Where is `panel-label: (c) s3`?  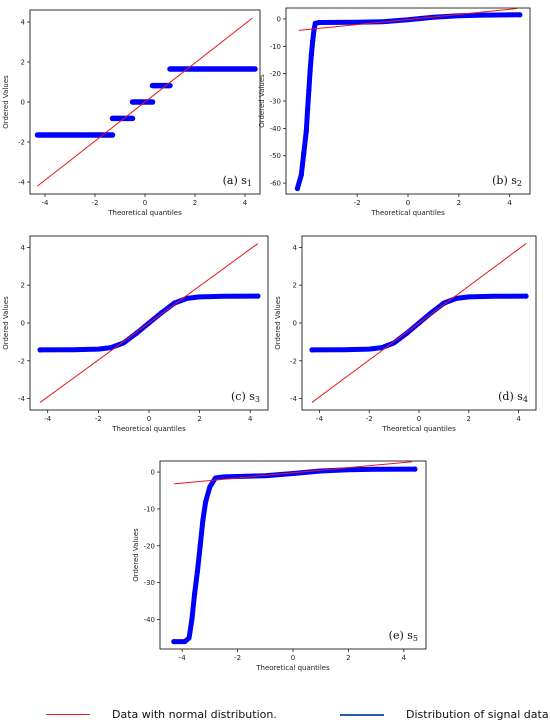
panel-label: (c) s3 is located at coordinates (245, 397).